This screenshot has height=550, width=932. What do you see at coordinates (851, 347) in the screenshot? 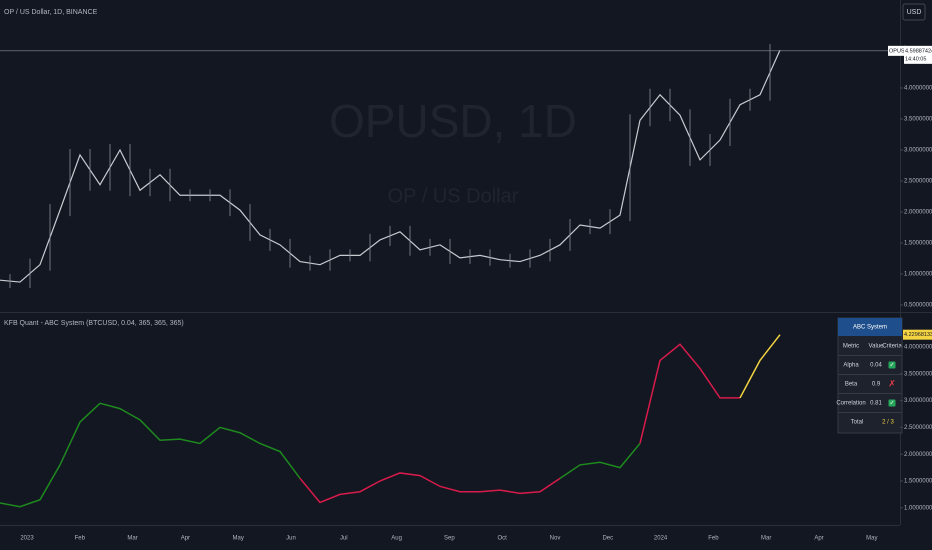
I see `column-header: Metric` at bounding box center [851, 347].